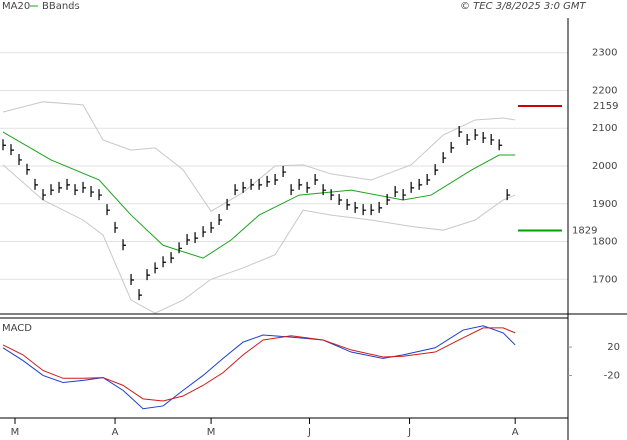 This screenshot has height=440, width=627. I want to click on legend-entry: MA20, so click(16, 6).